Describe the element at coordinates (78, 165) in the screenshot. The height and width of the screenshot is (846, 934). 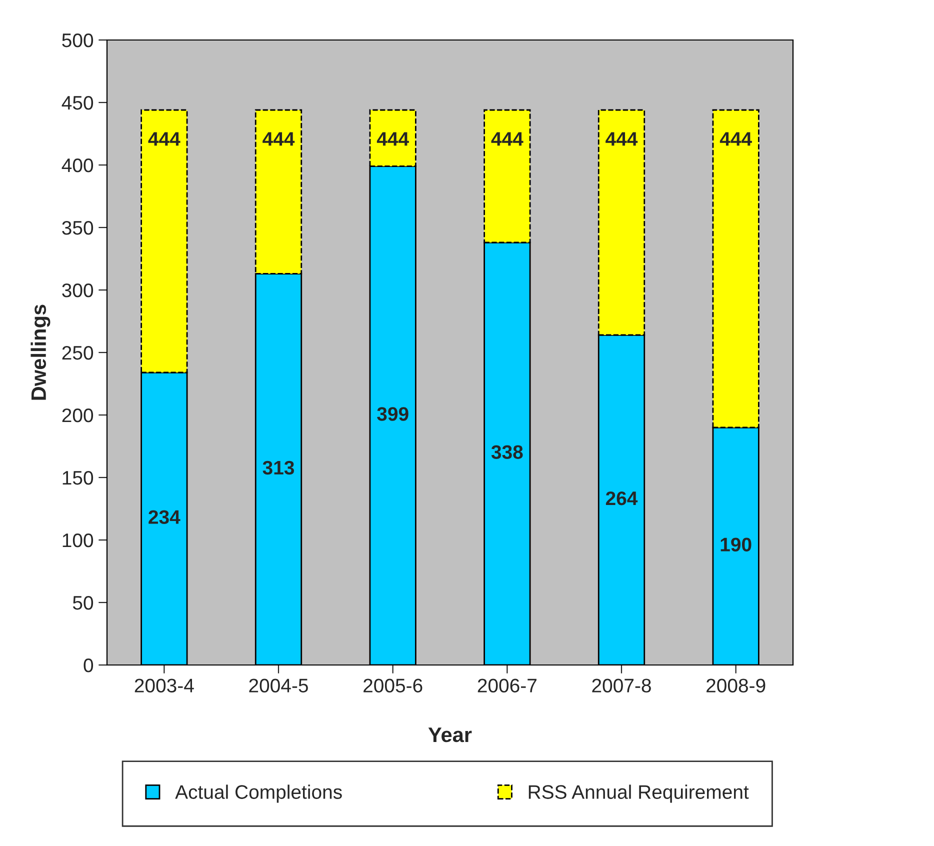
I see `y-tick-label: 400` at that location.